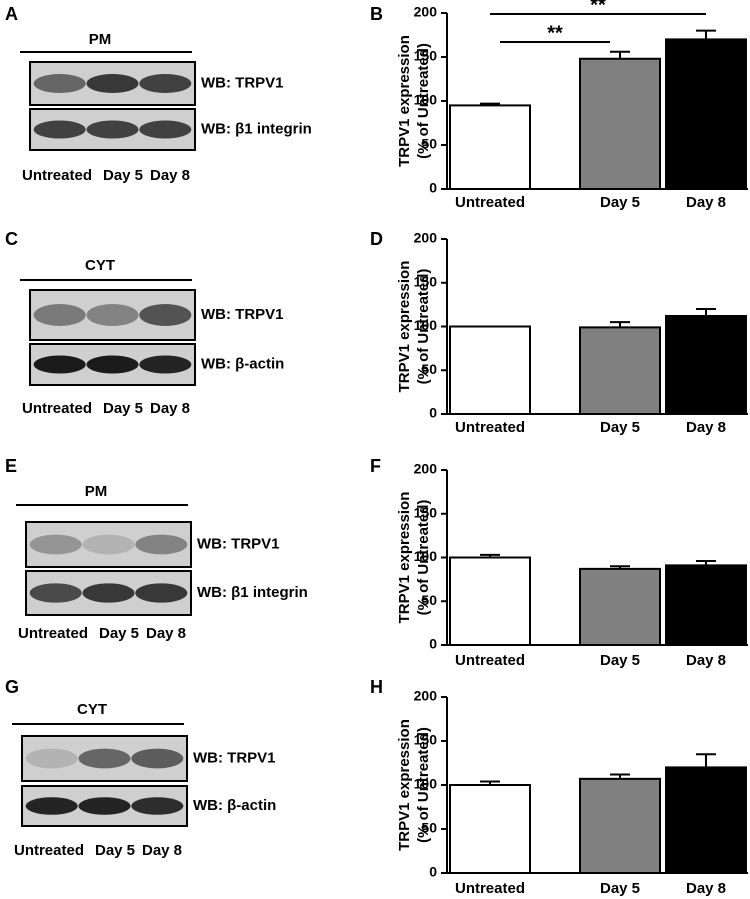 The height and width of the screenshot is (899, 750). Describe the element at coordinates (11, 14) in the screenshot. I see `panel-letter: A` at that location.